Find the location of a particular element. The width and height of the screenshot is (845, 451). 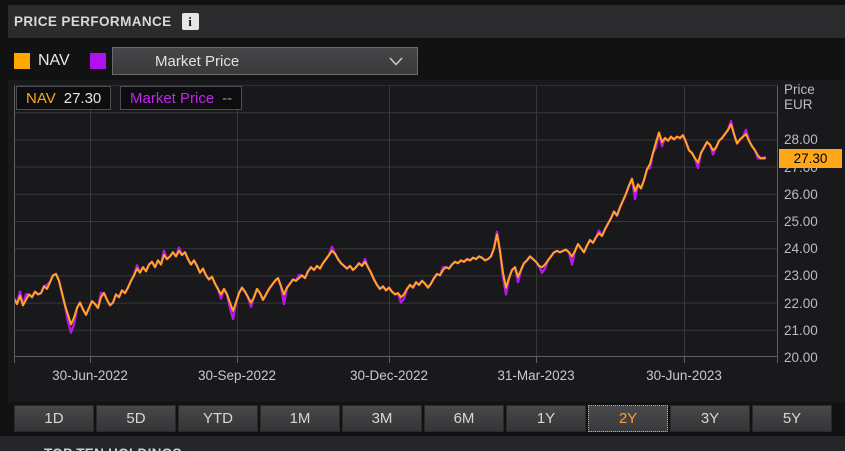

y-axis-title: Price EUR is located at coordinates (799, 97).